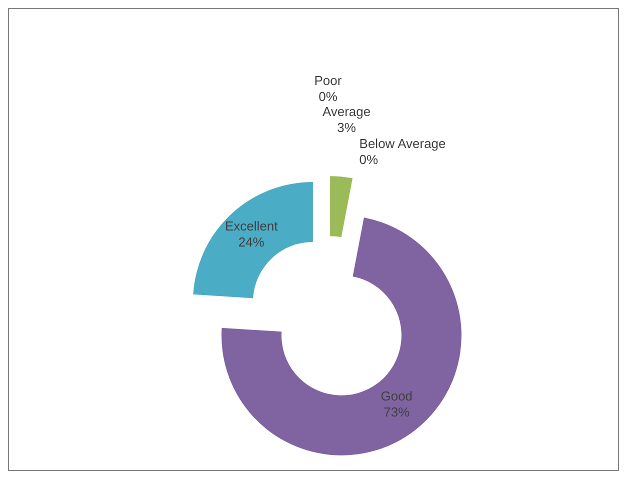 This screenshot has height=479, width=627. What do you see at coordinates (251, 226) in the screenshot?
I see `slice-label: Excellent` at bounding box center [251, 226].